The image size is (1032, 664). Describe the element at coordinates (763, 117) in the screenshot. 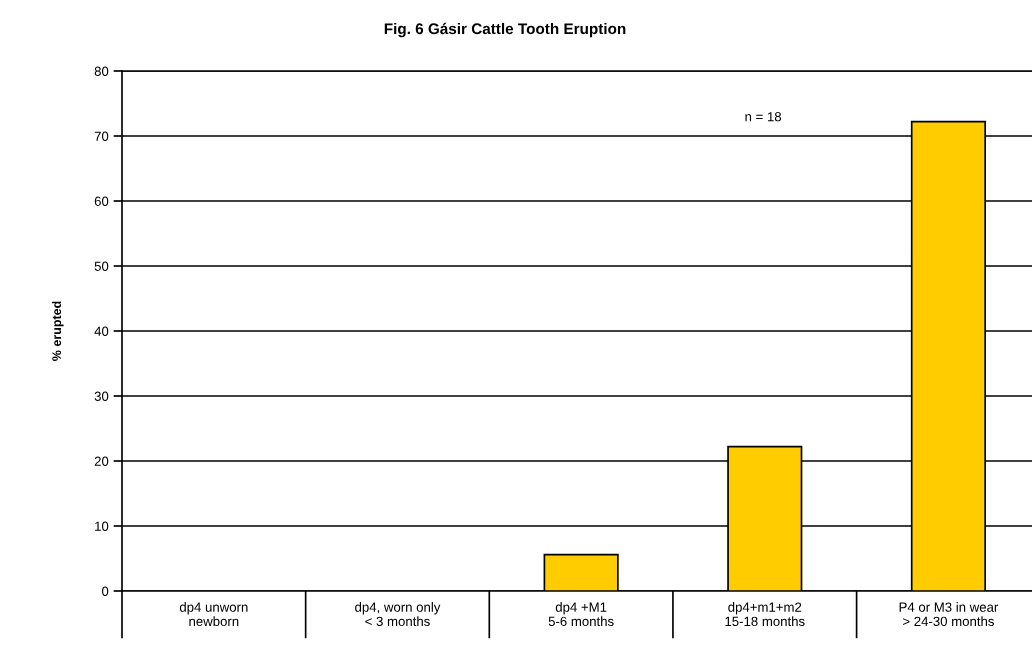

I see `annotation: n = 18` at that location.